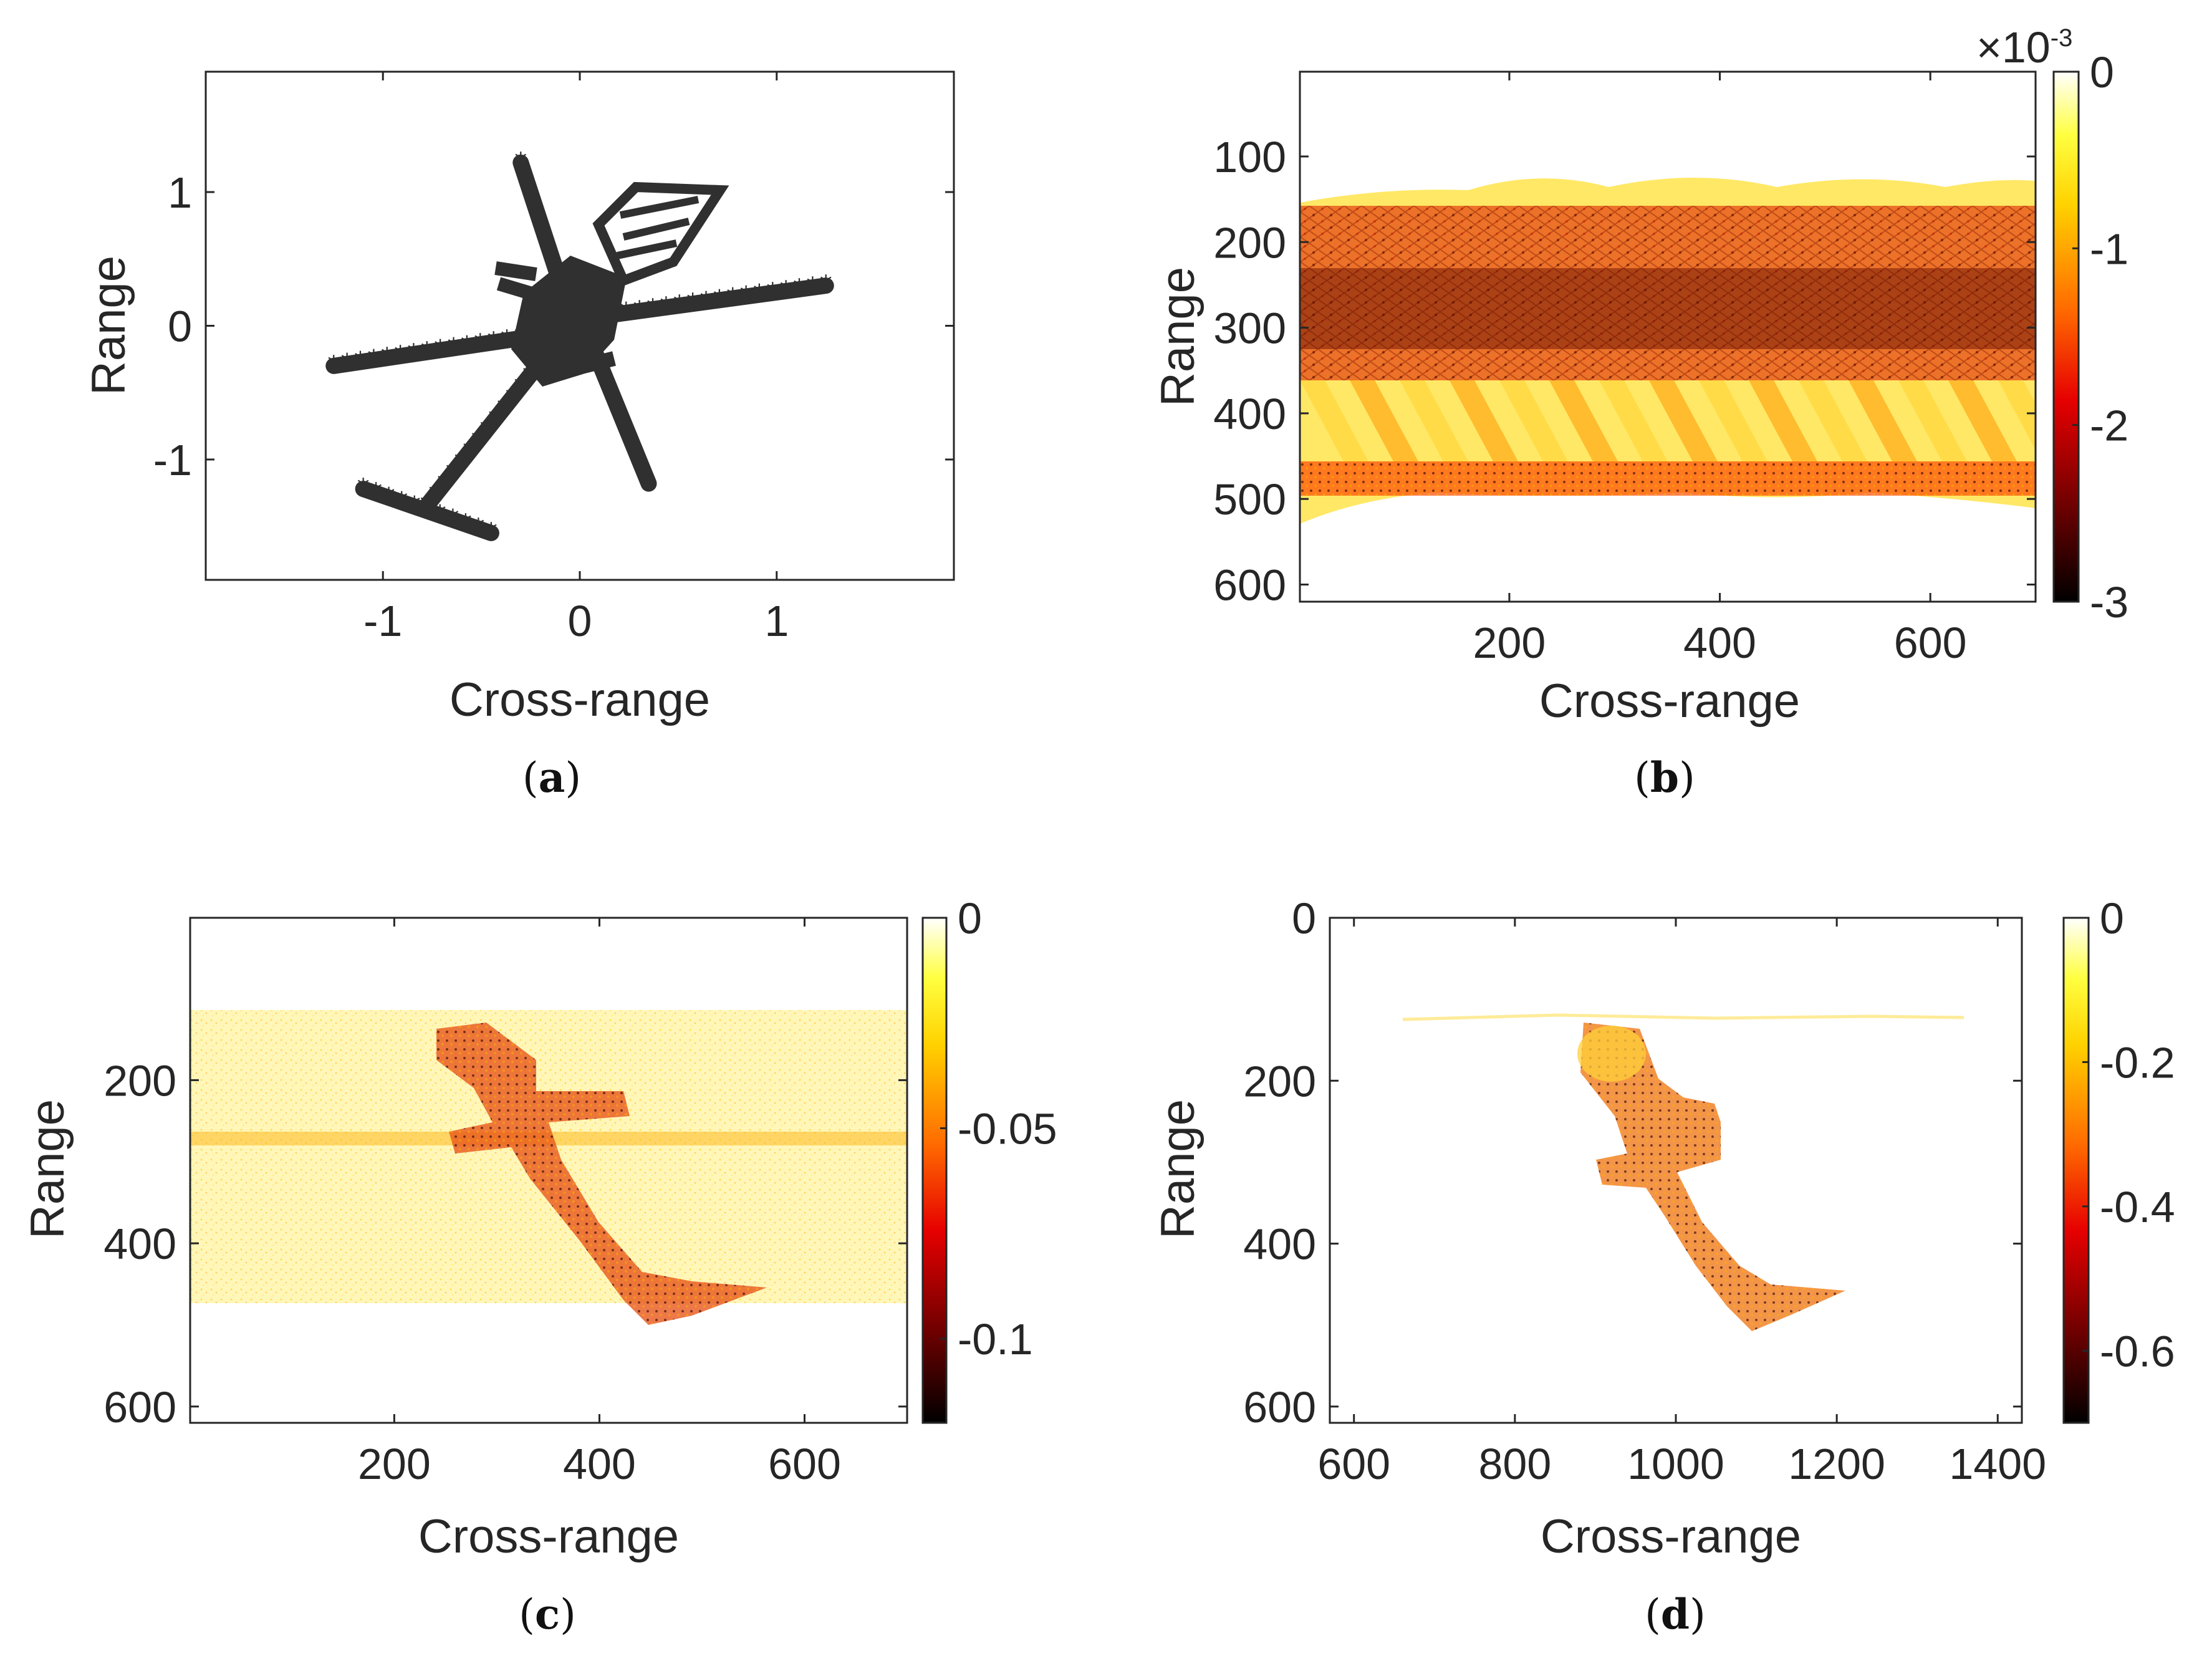 The height and width of the screenshot is (1666, 2212). Describe the element at coordinates (2062, 38) in the screenshot. I see `panel-b-exponent-power: -3` at that location.